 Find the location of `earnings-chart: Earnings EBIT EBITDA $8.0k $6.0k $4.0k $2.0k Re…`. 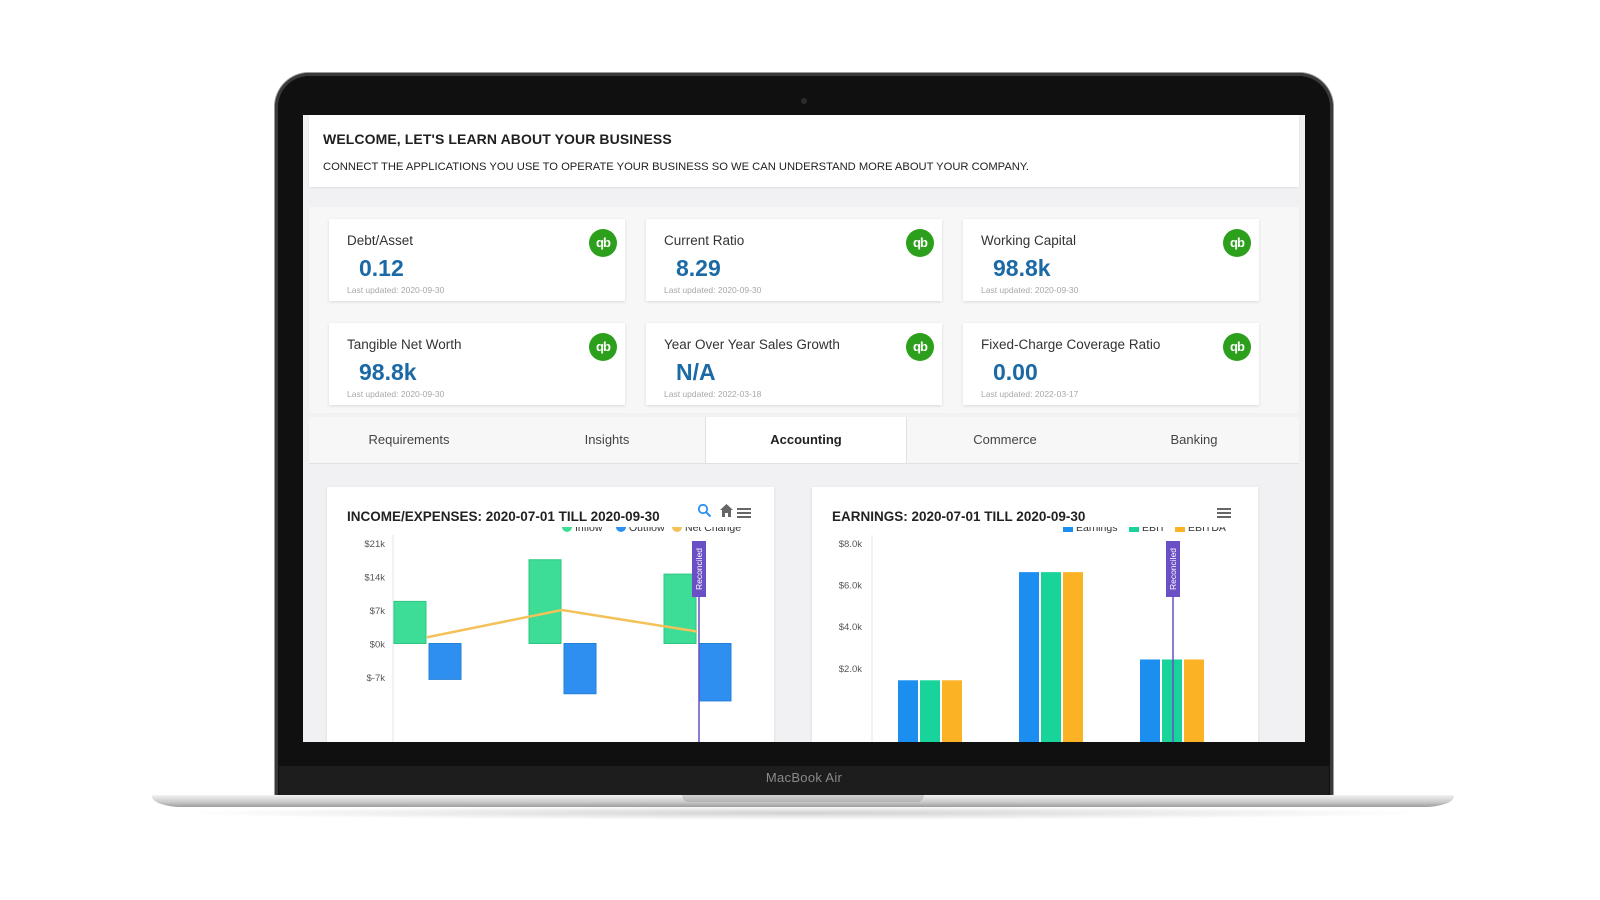

earnings-chart: Earnings EBIT EBITDA $8.0k $6.0k $4.0k $2.0k Re… is located at coordinates (1032, 634).